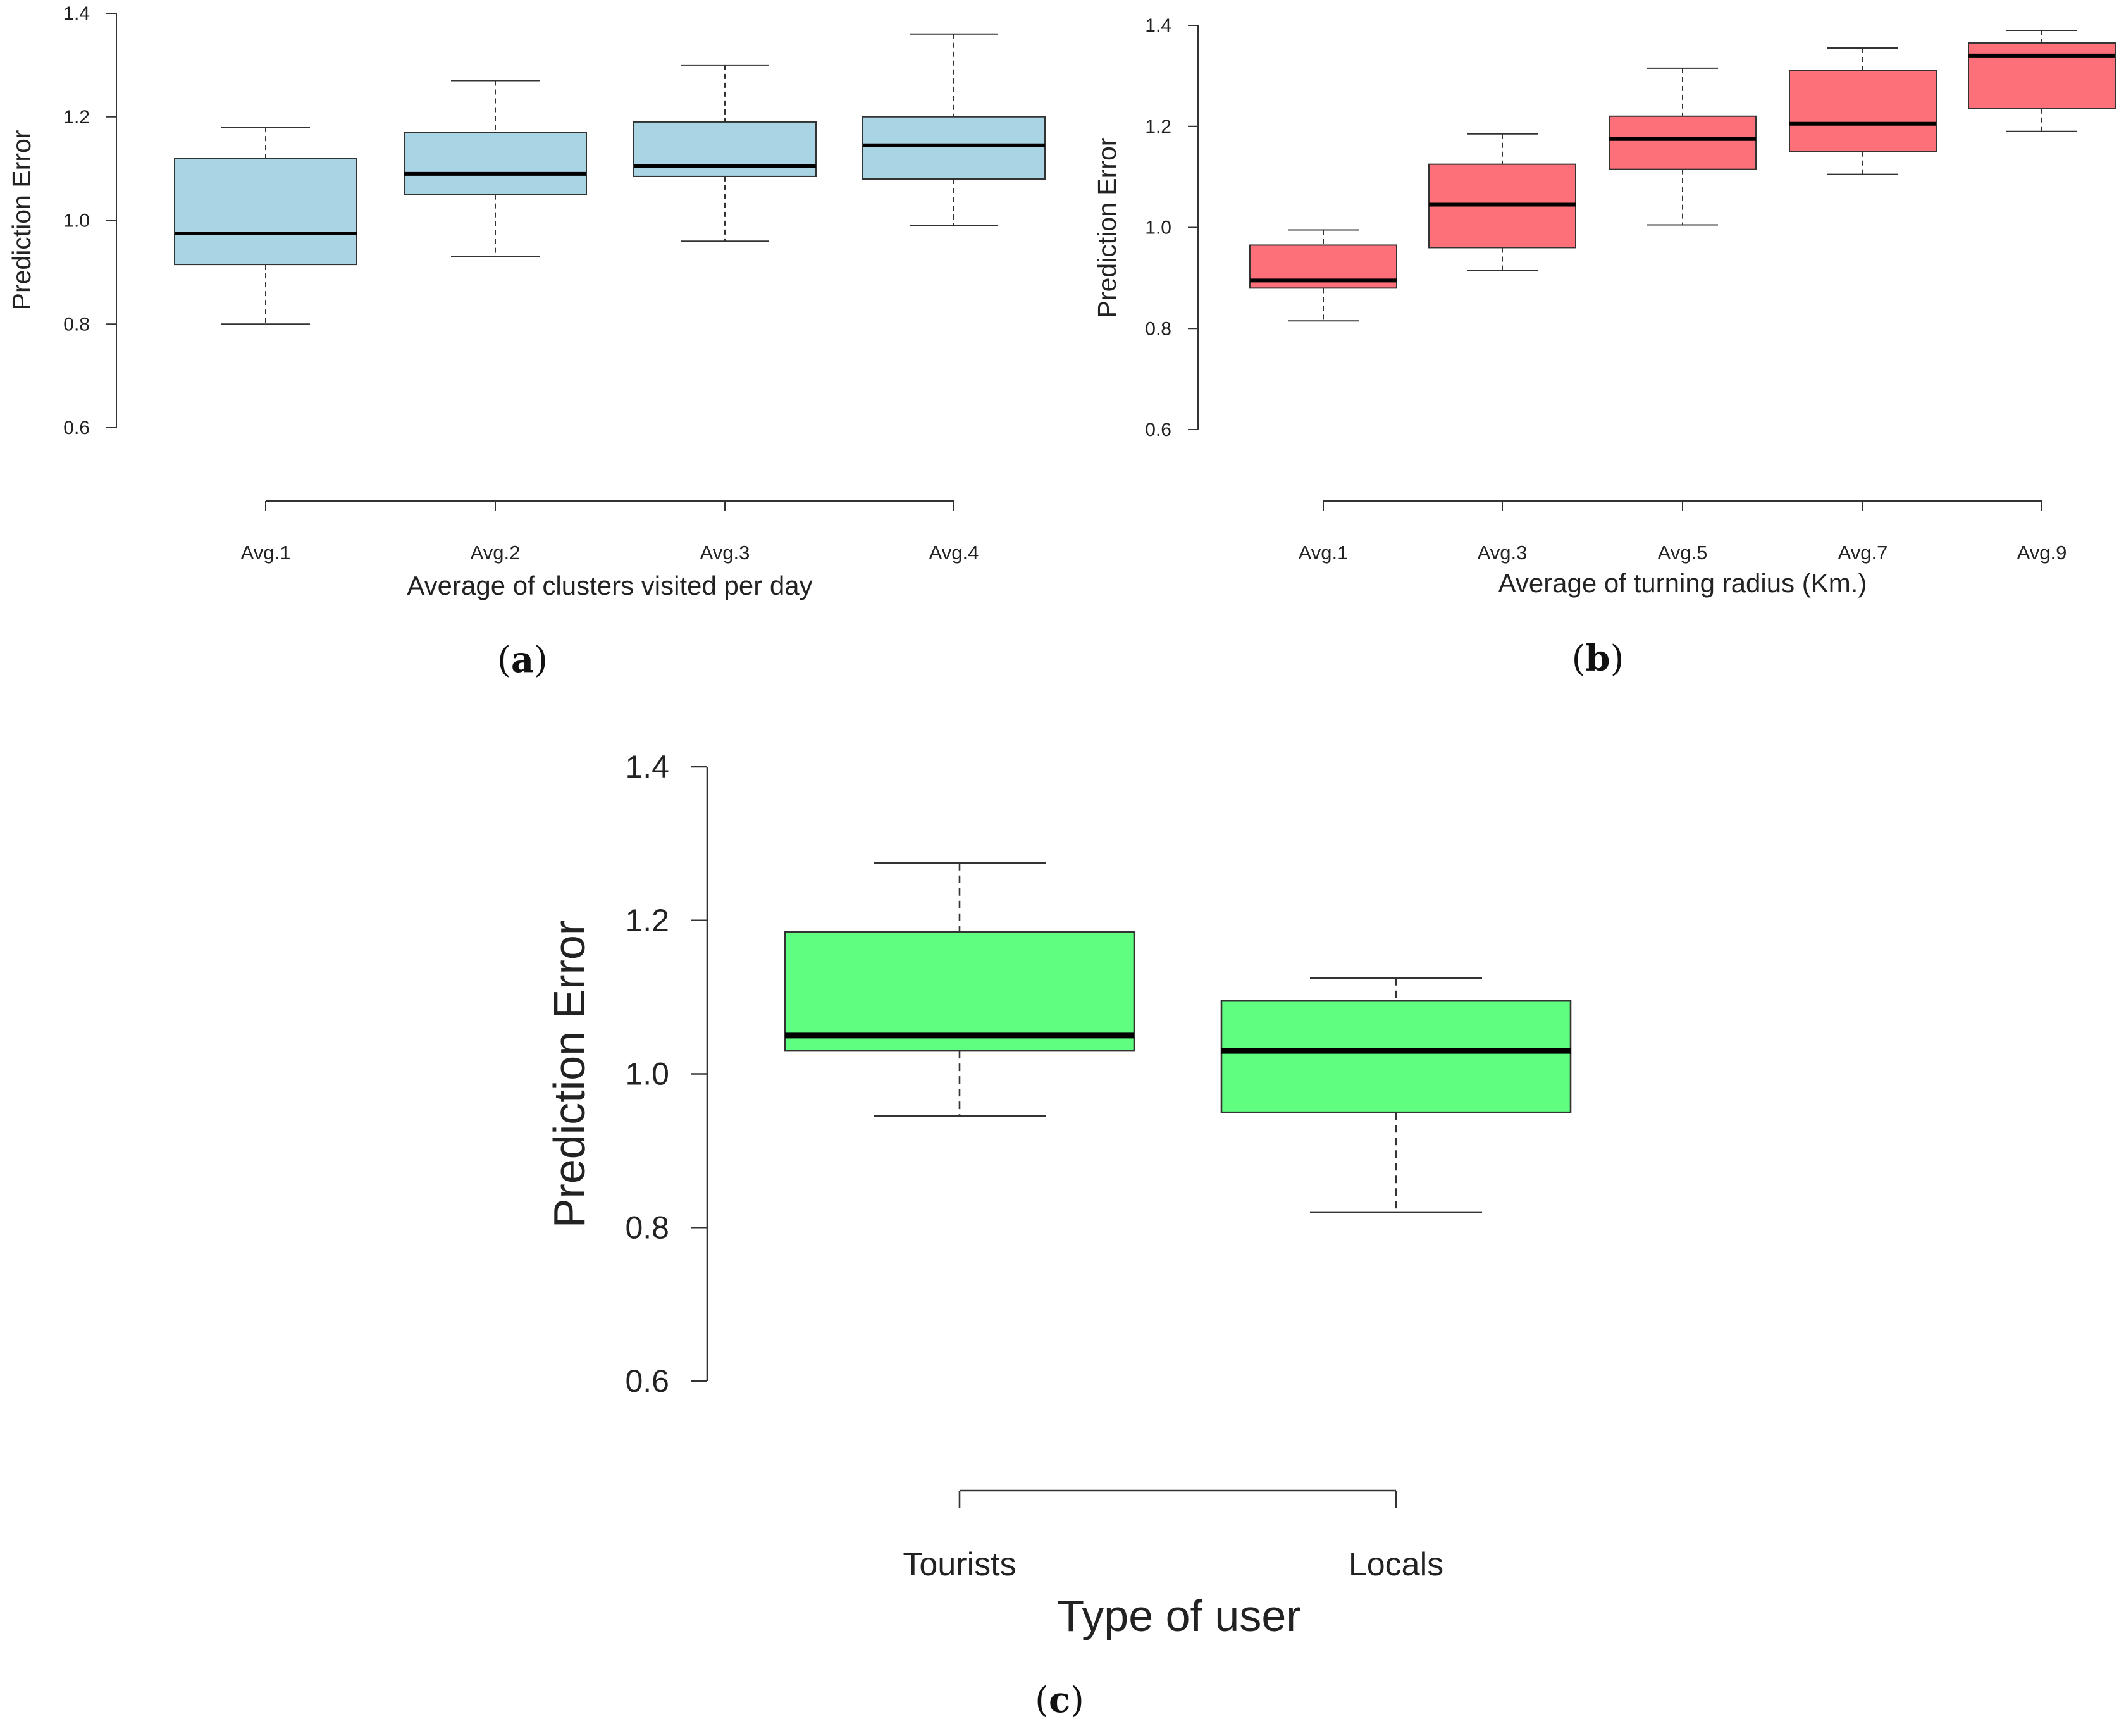 The width and height of the screenshot is (2119, 1736). What do you see at coordinates (609, 585) in the screenshot?
I see `x-axis-title: Average of clusters visited per day` at bounding box center [609, 585].